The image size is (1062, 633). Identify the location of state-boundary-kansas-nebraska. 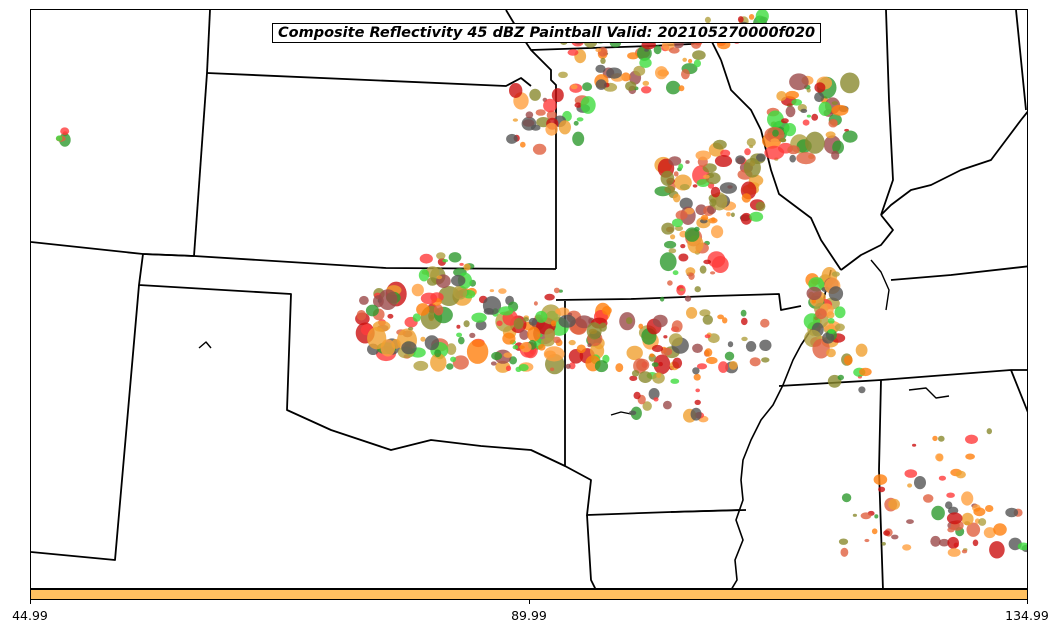
(375, 262).